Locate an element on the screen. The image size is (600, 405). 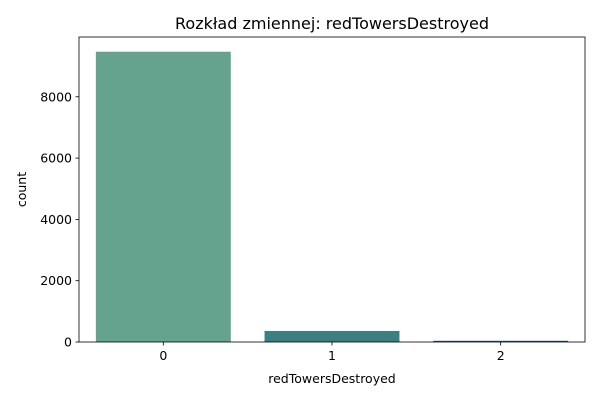
y-tick-label-8000: 8000 is located at coordinates (56, 96).